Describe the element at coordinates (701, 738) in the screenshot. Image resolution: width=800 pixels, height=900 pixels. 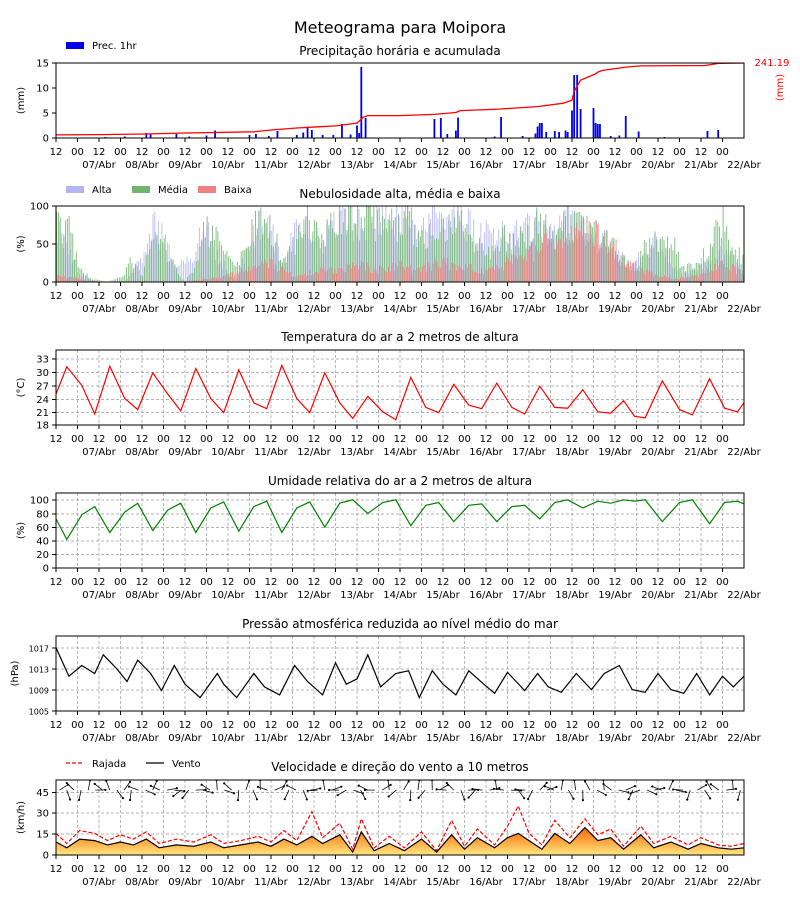
I see `x-date-label: 21/Abr` at that location.